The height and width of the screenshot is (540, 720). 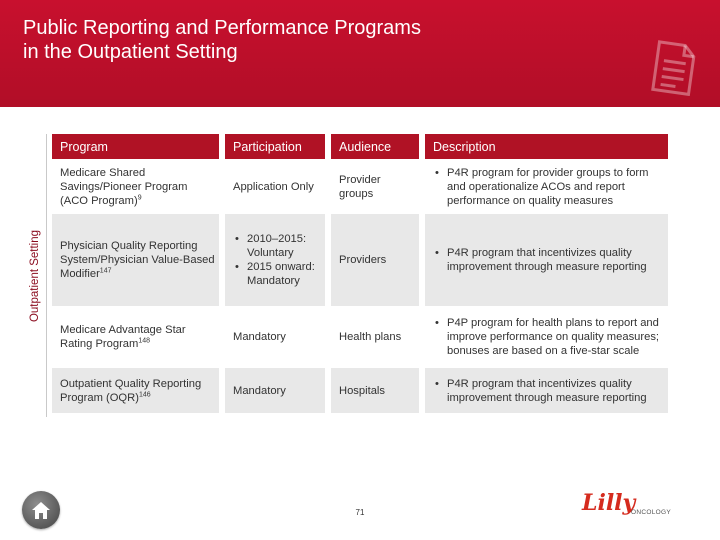 What do you see at coordinates (276, 146) in the screenshot?
I see `column-header-participation: Participation` at bounding box center [276, 146].